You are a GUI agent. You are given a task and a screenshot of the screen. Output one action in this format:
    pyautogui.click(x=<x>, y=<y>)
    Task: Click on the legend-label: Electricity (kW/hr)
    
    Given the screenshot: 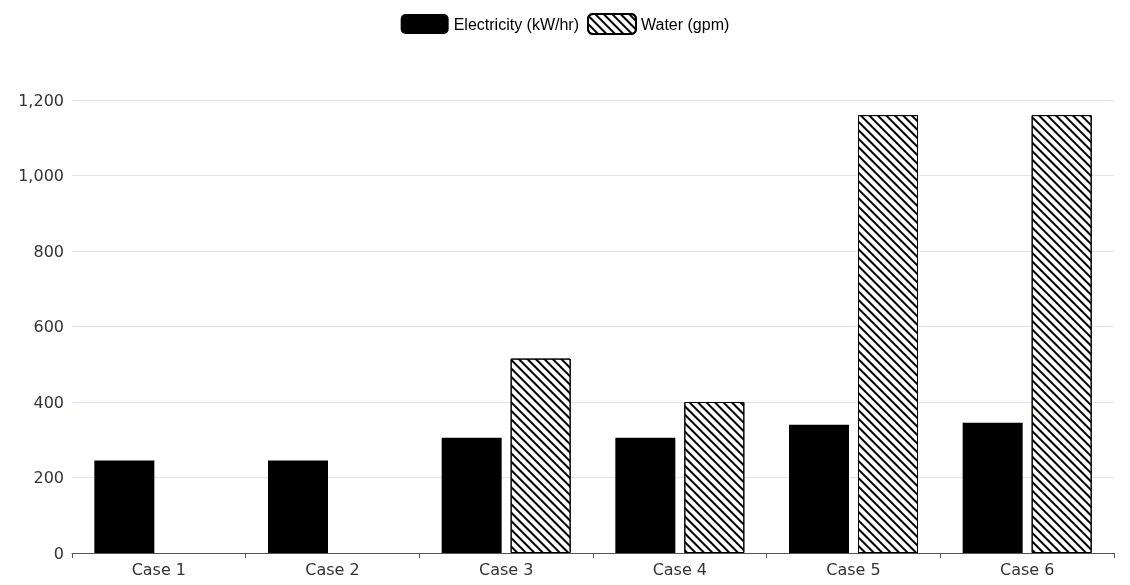 What is the action you would take?
    pyautogui.click(x=516, y=24)
    